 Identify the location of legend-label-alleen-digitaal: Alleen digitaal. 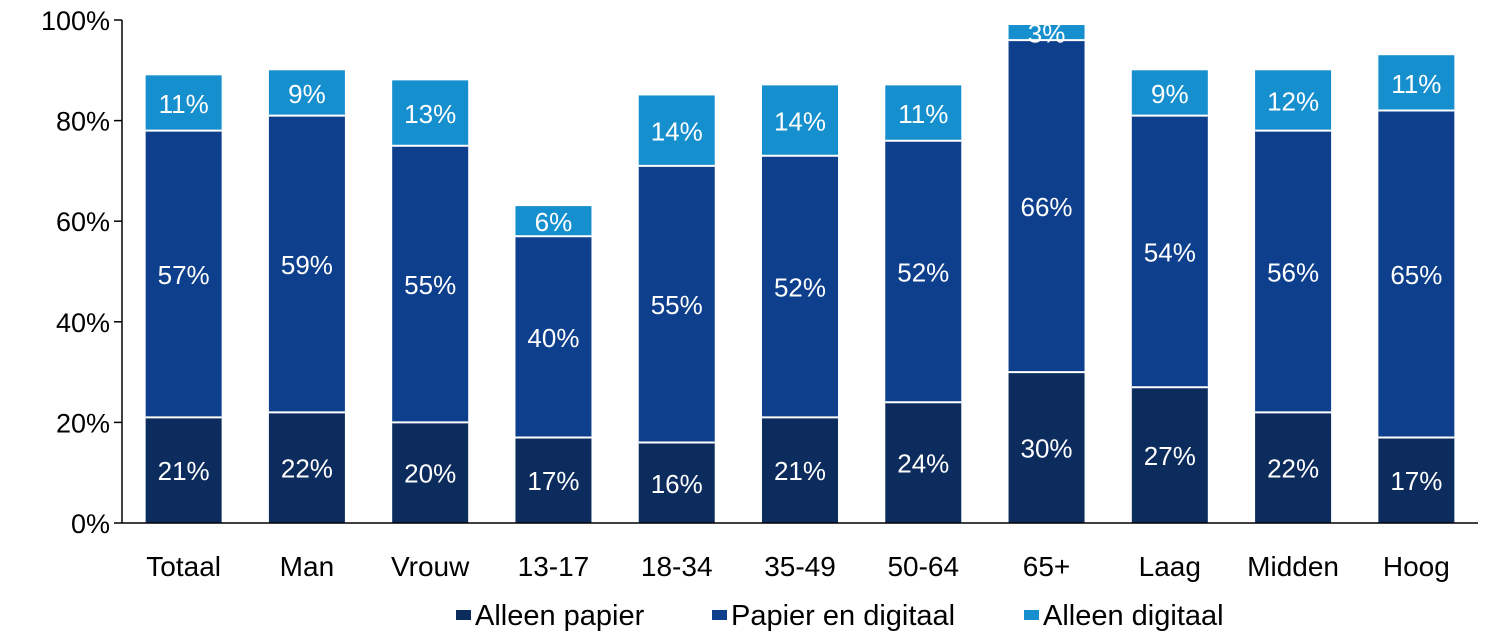
(1133, 615).